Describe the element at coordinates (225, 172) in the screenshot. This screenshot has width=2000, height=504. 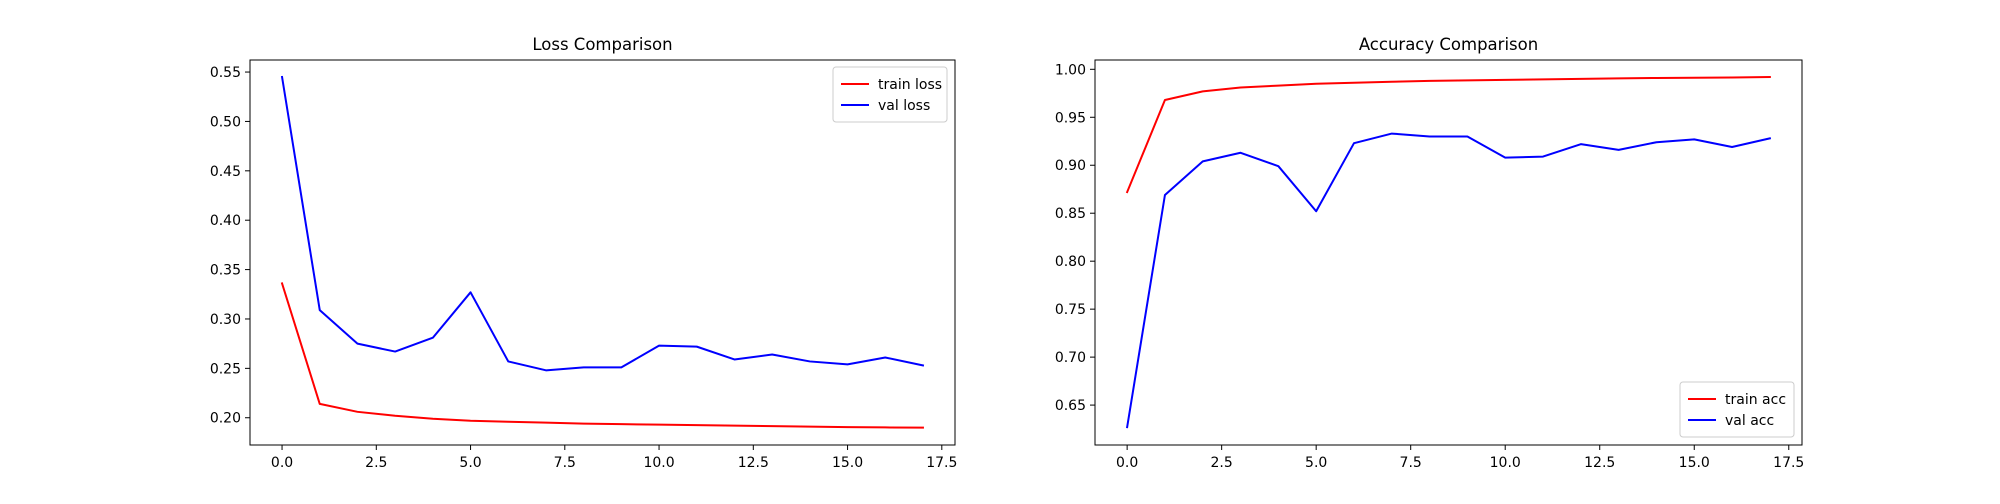
I see `y-tick-label: 0.45` at that location.